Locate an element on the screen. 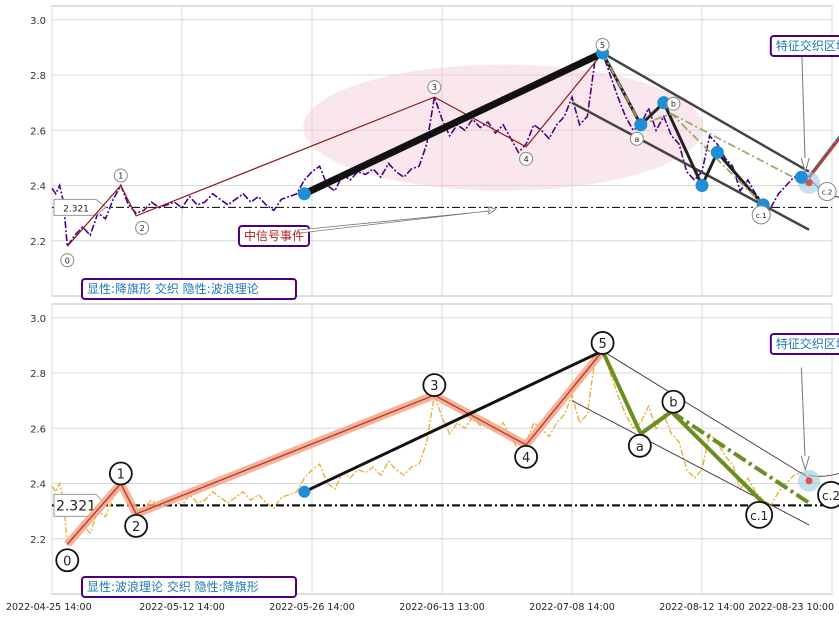 This screenshot has width=839, height=617. x-tick-label: 2022-08-23 10:00 is located at coordinates (791, 607).